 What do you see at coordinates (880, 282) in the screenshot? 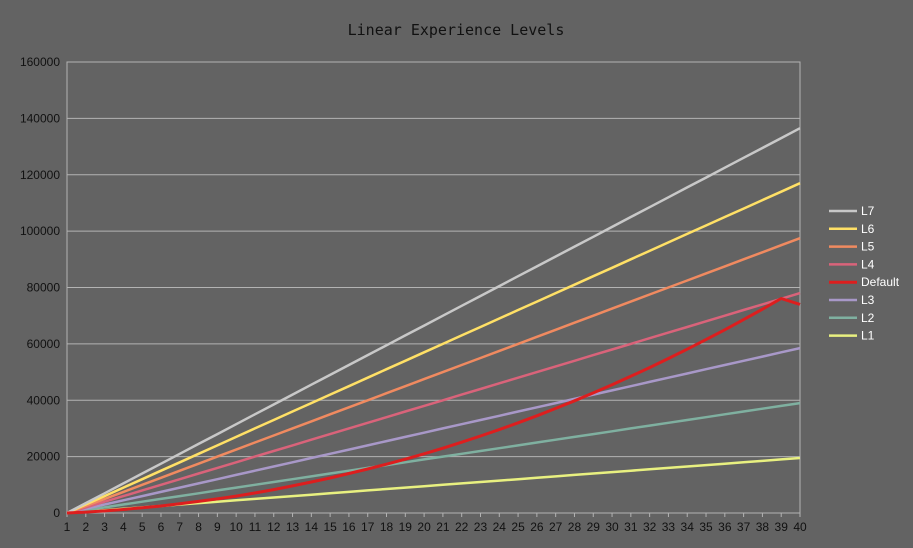
I see `legend-label-default: Default` at bounding box center [880, 282].